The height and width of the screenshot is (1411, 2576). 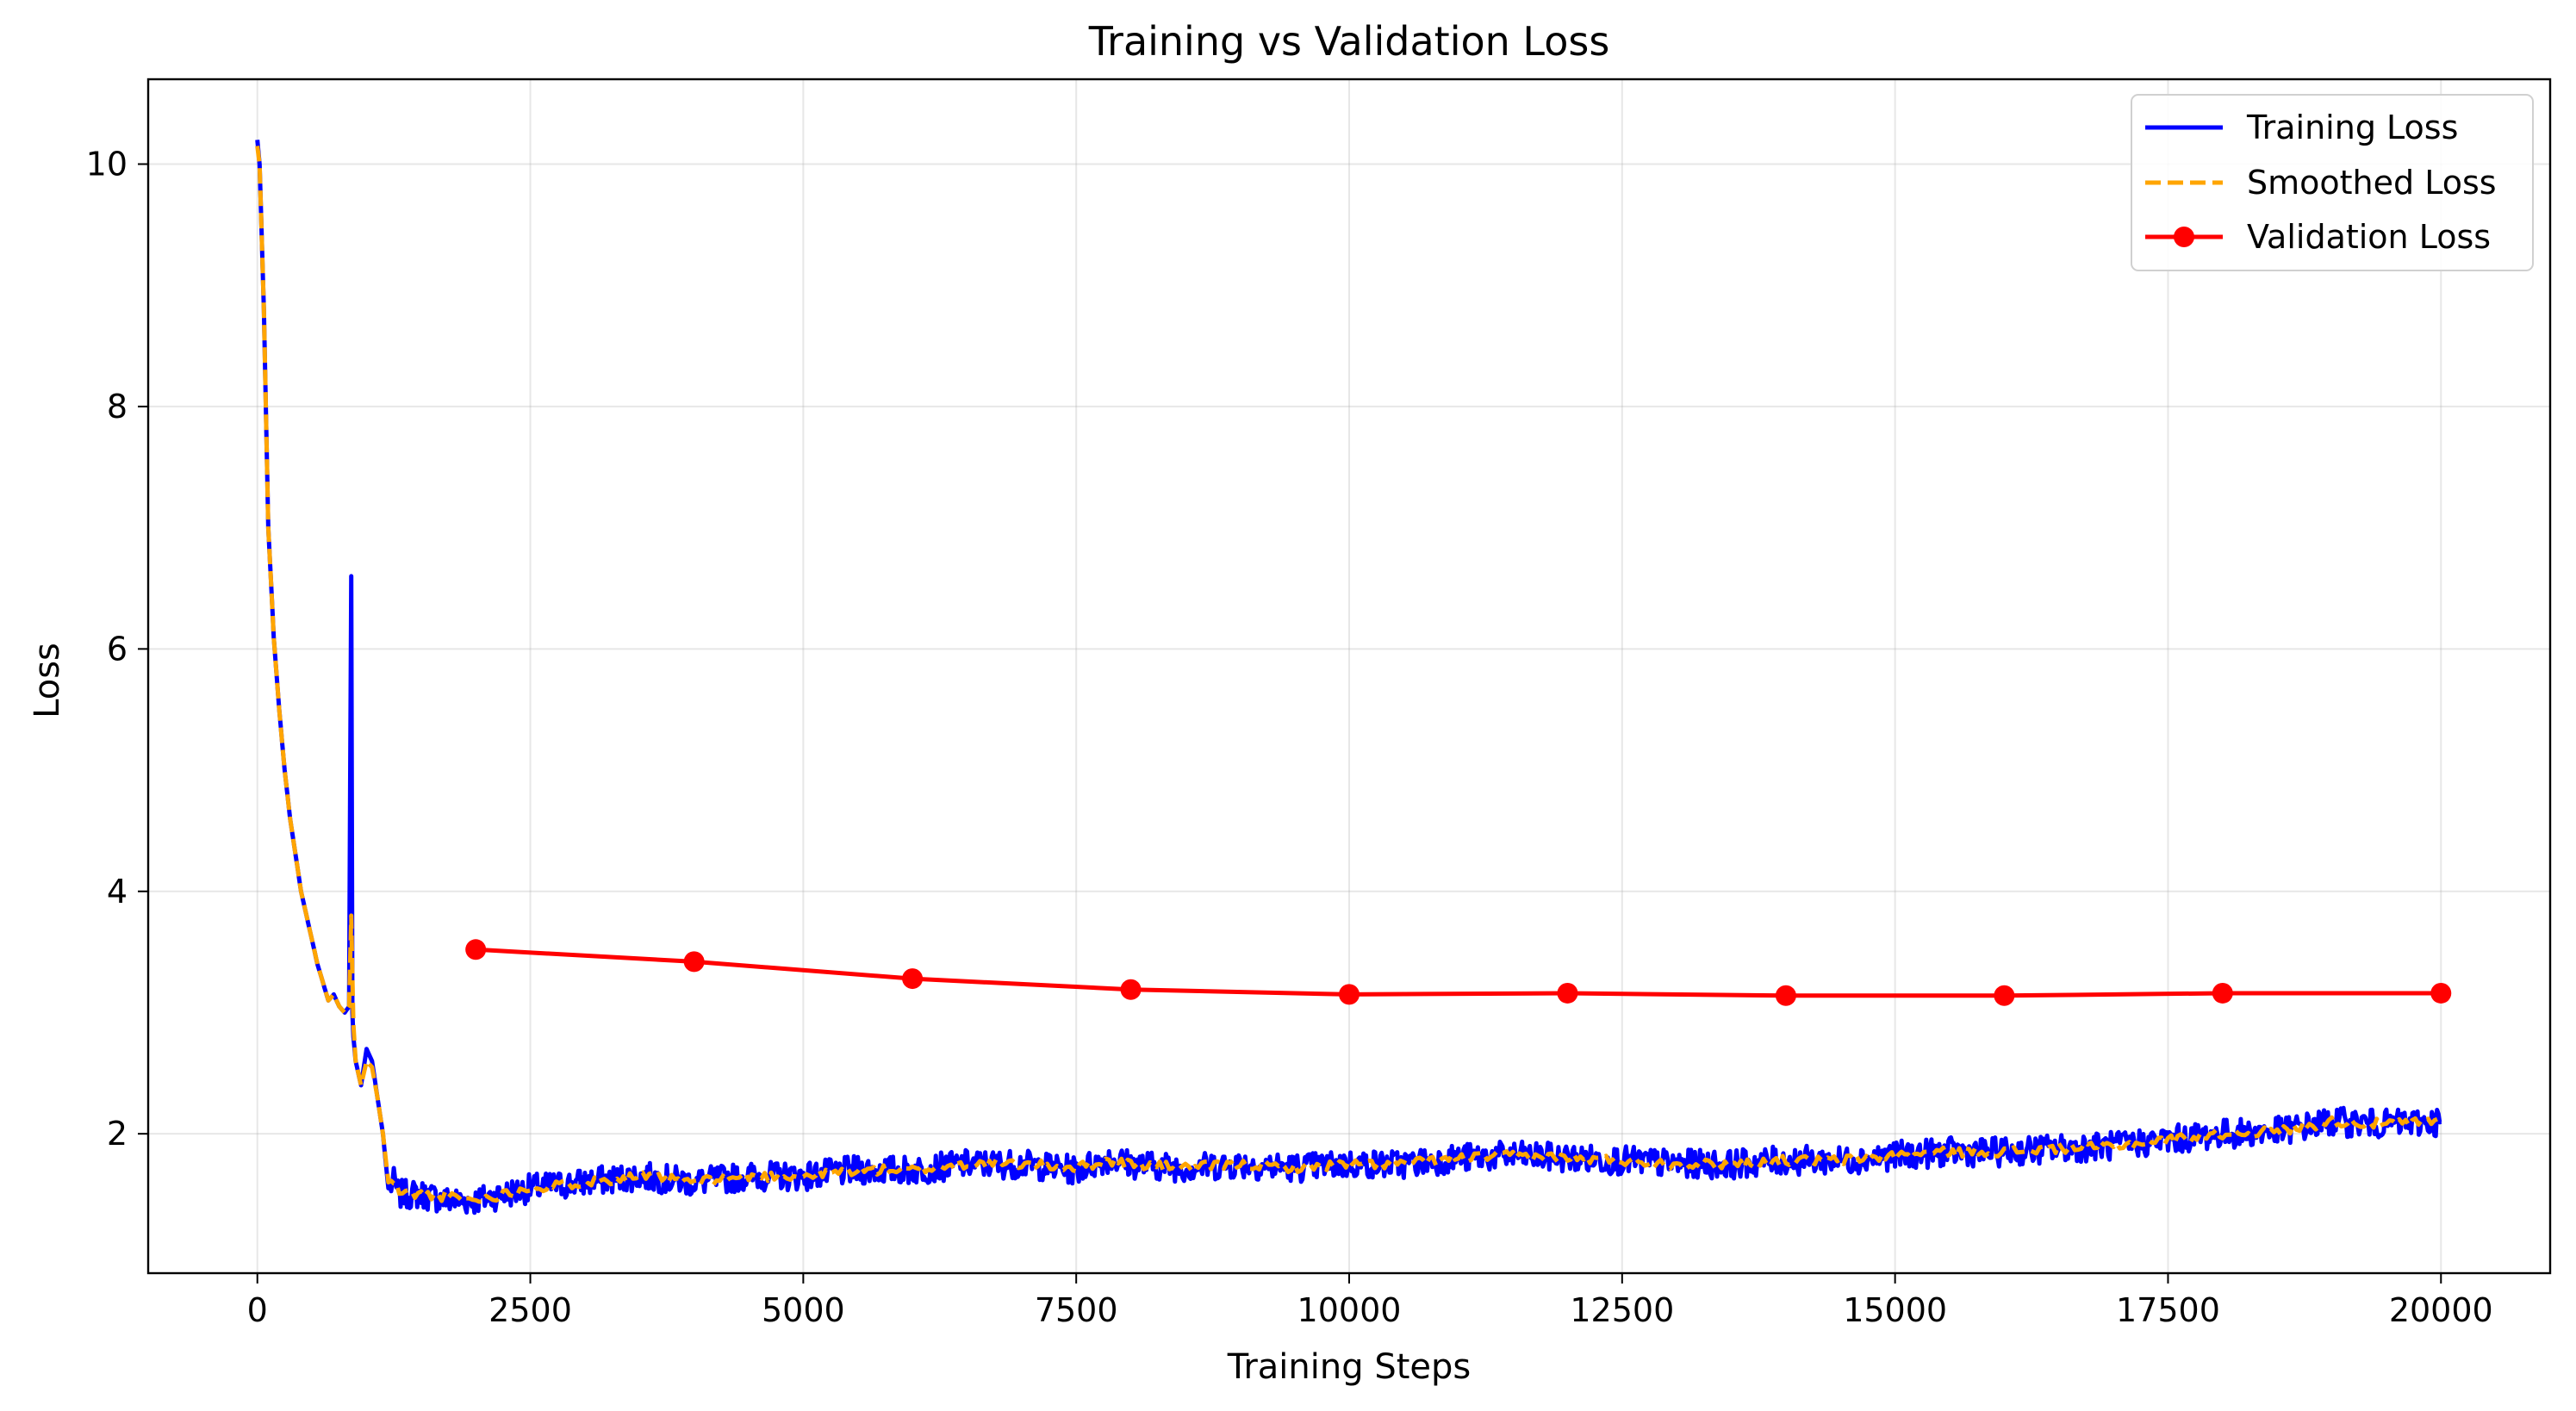 I want to click on y-tick-label: 6, so click(x=118, y=649).